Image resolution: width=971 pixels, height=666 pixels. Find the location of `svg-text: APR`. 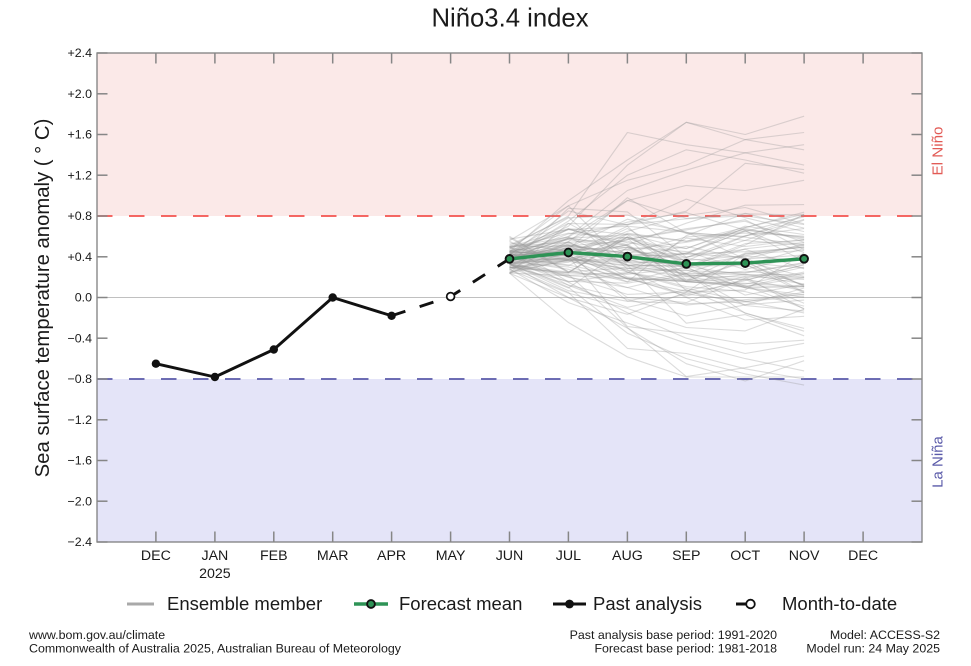

svg-text: APR is located at coordinates (391, 556).